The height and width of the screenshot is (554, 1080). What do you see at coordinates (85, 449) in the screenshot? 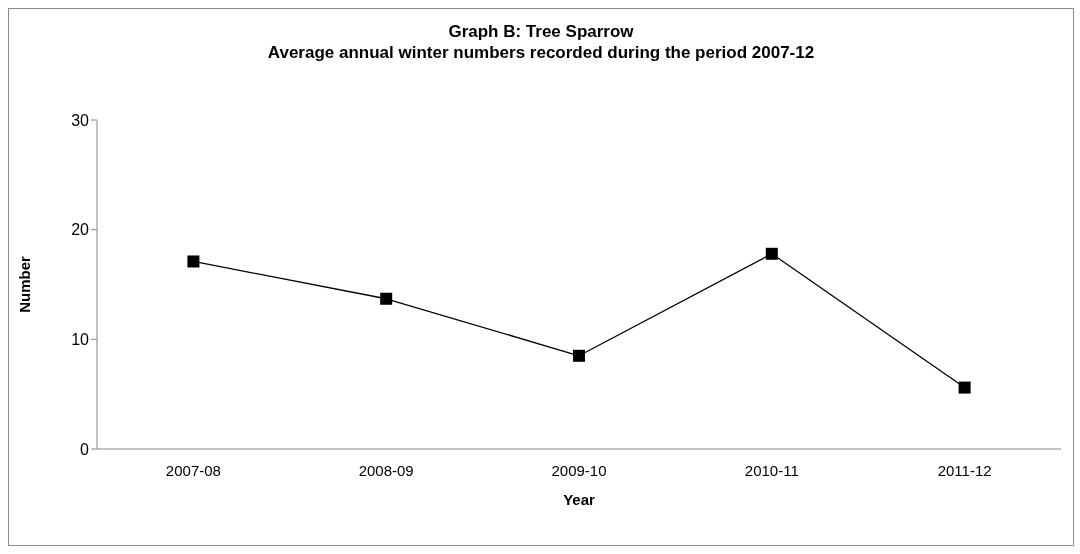
I see `y-tick-label: 0` at bounding box center [85, 449].